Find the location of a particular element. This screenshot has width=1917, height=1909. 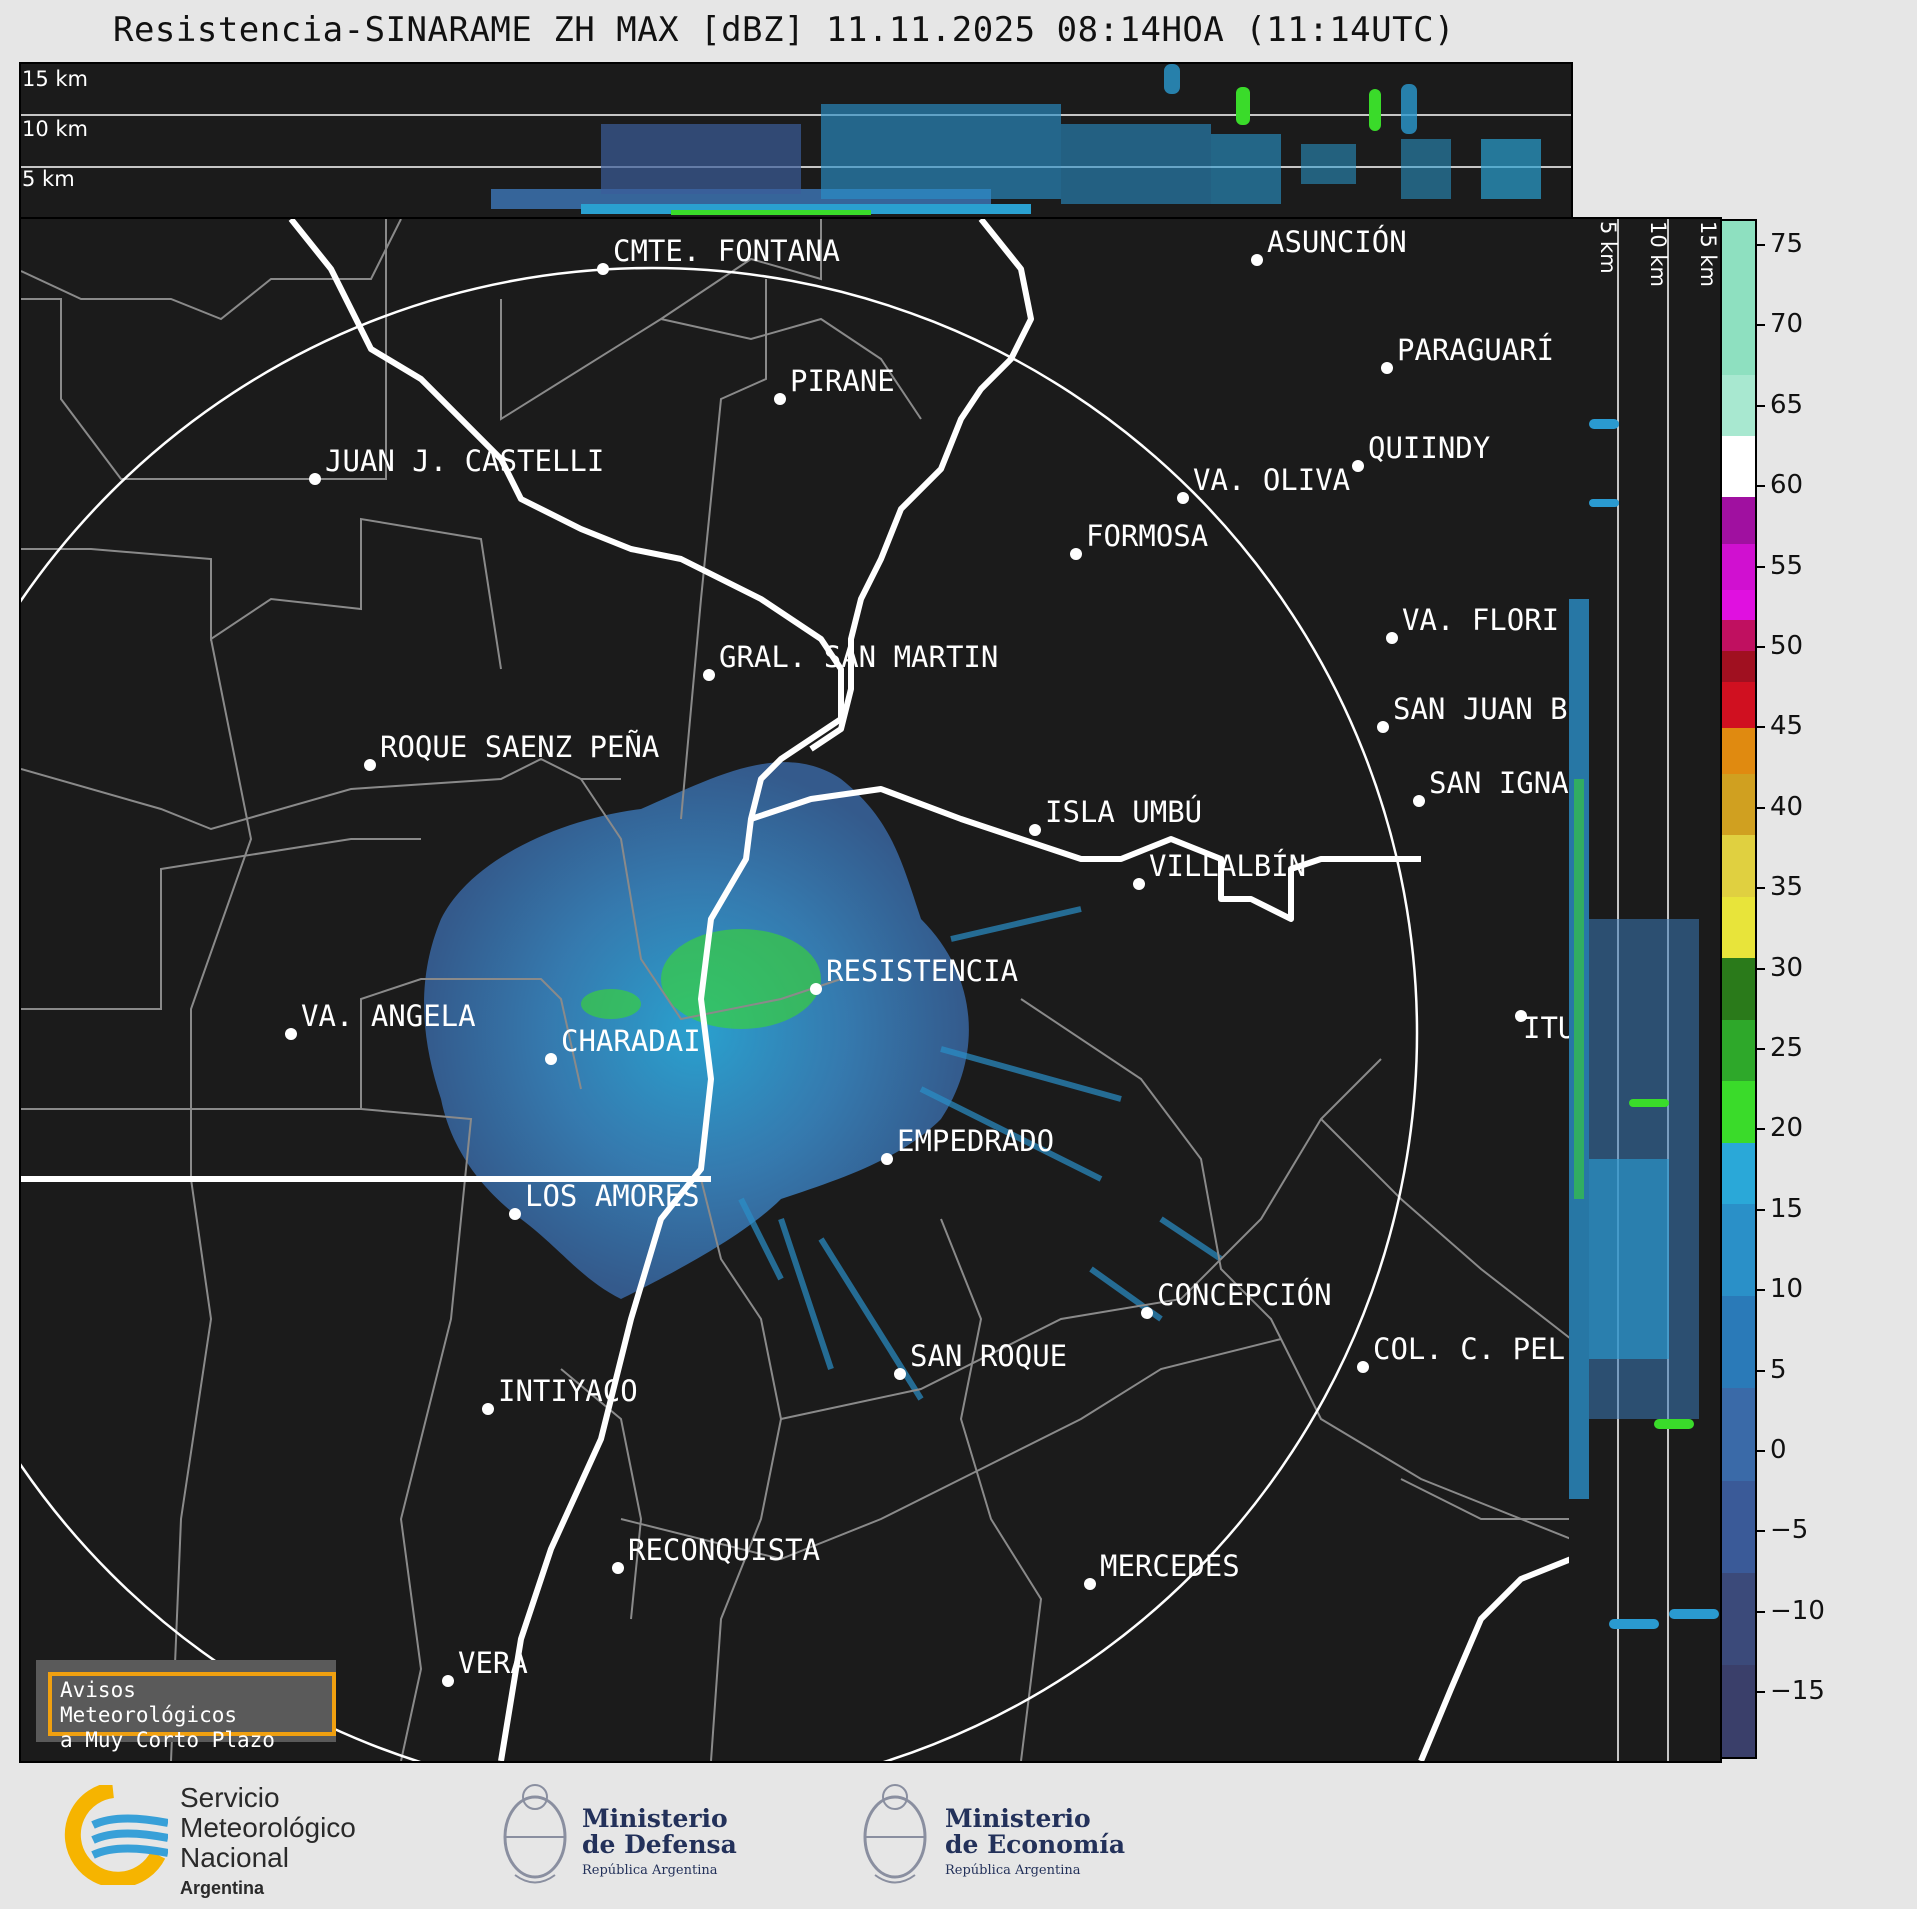

city-marker: SAN ROQUE is located at coordinates (980, 1359).